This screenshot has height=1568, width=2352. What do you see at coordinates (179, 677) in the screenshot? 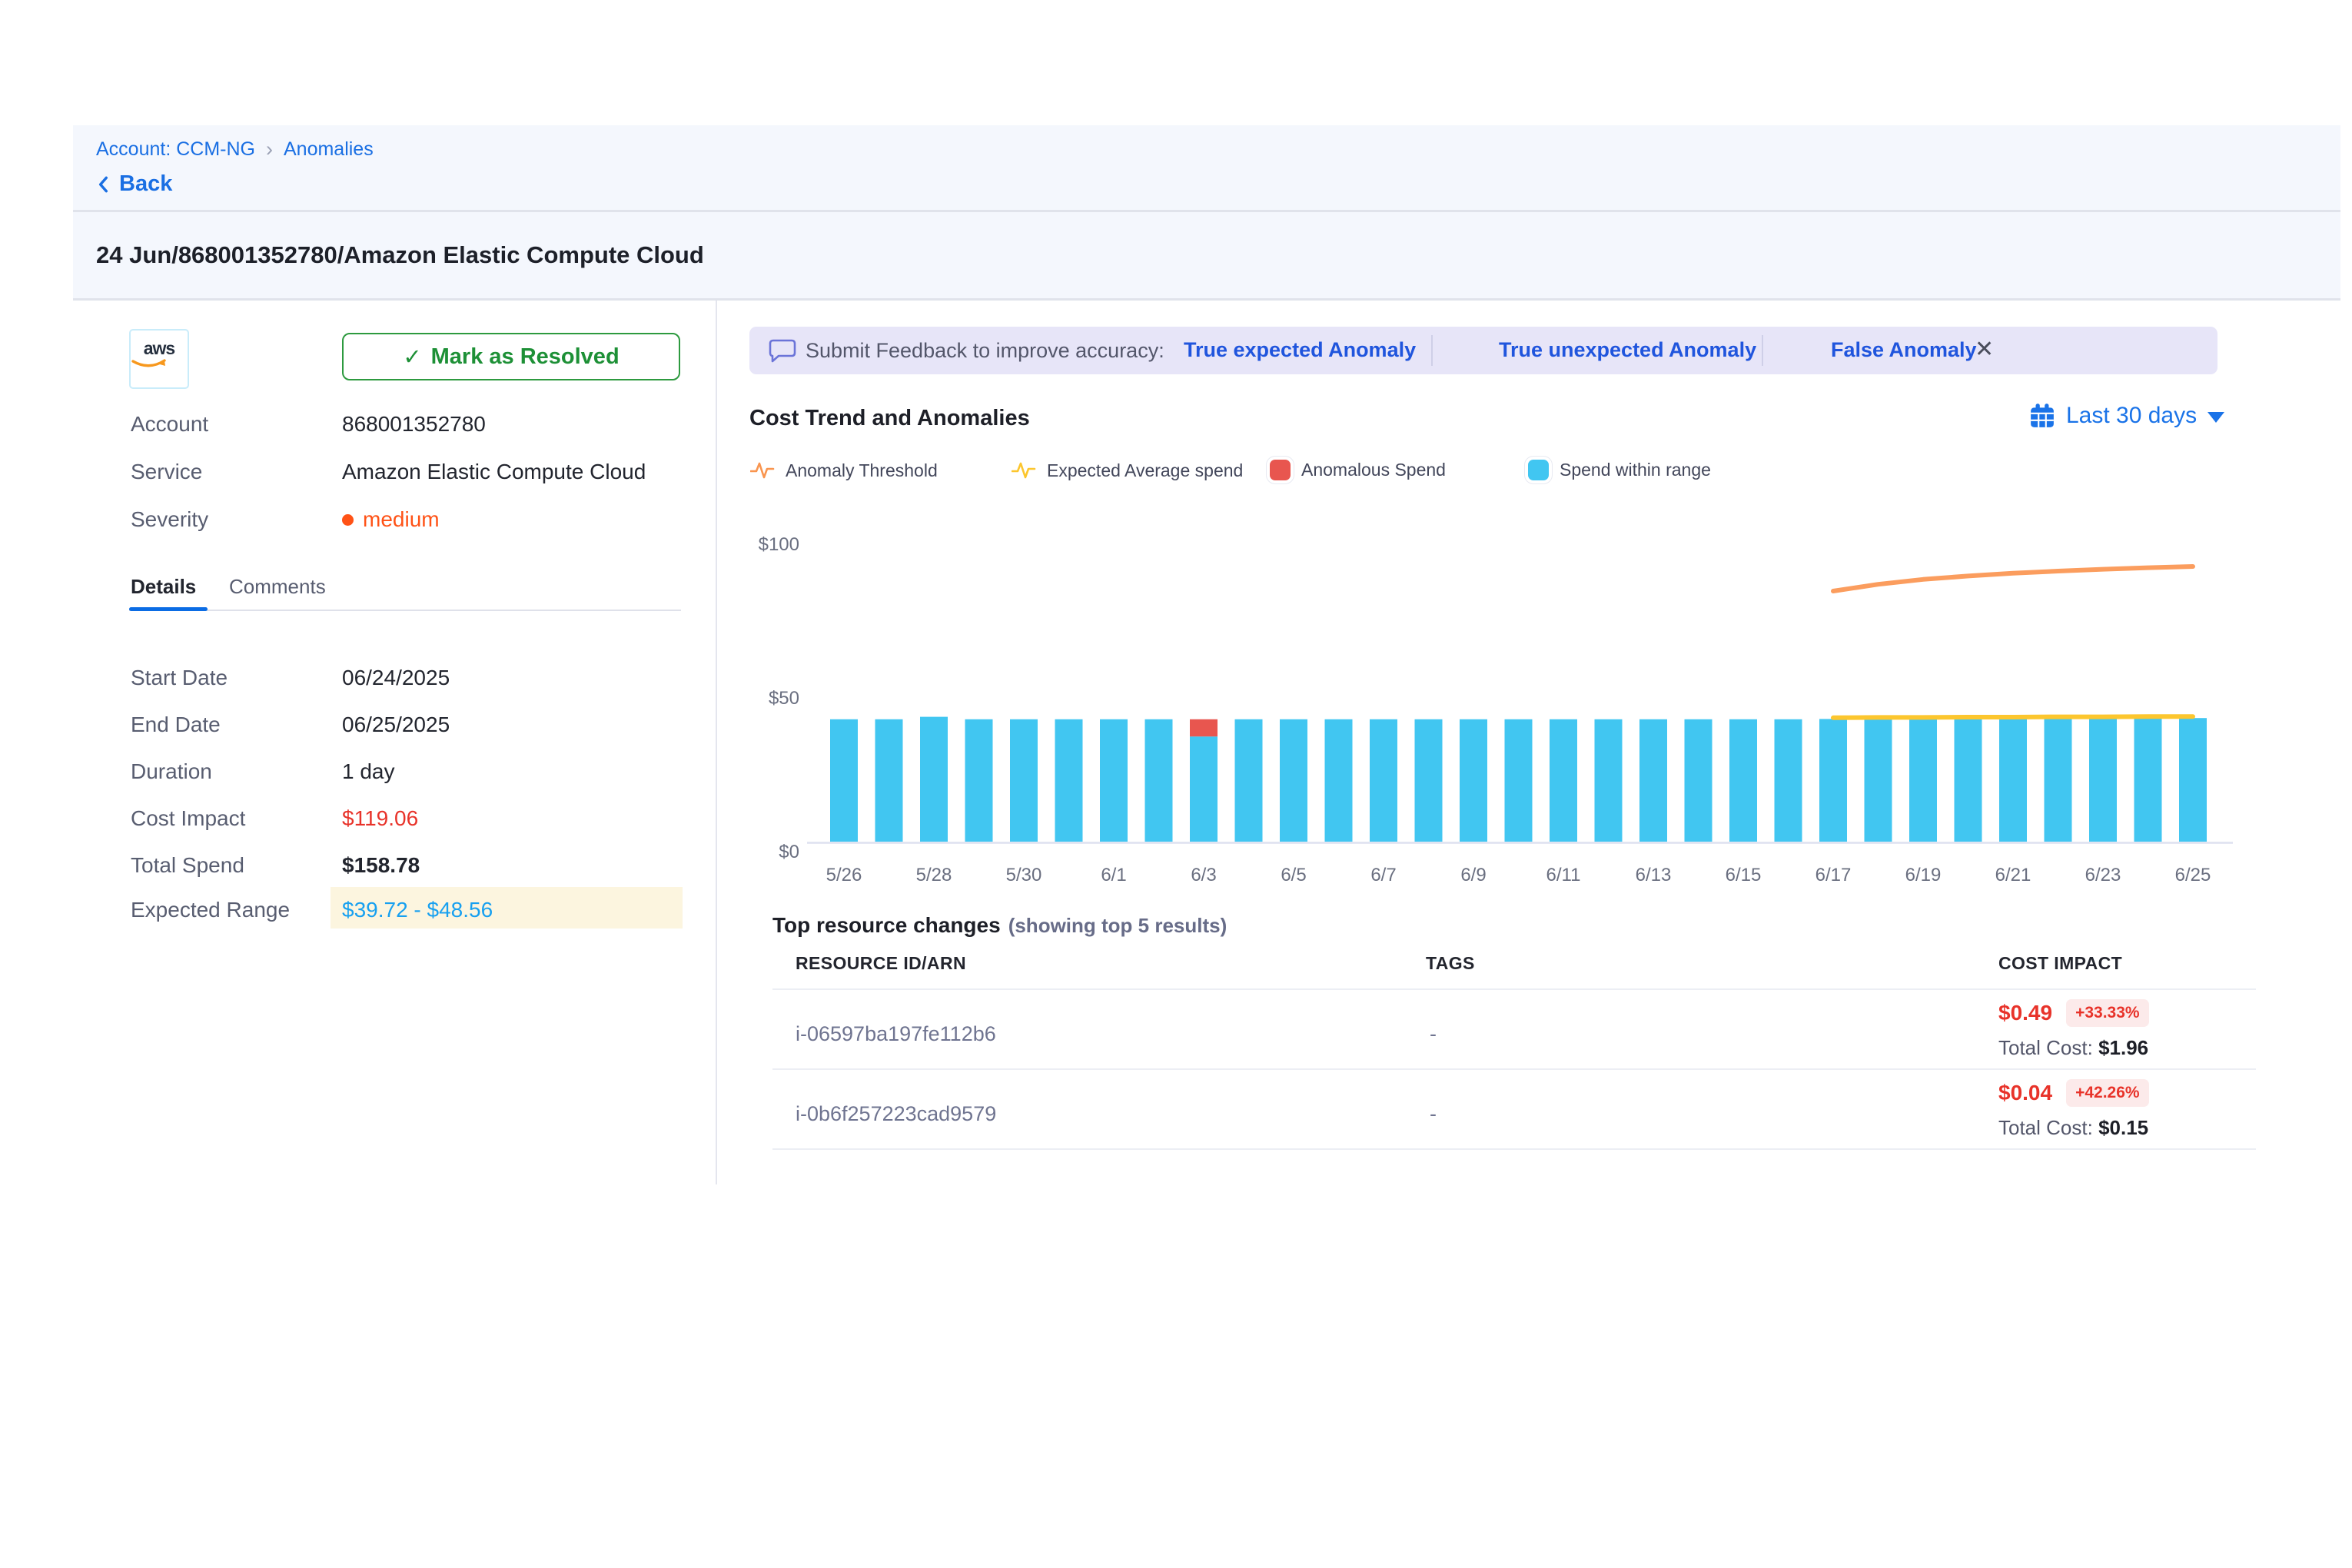
I see `start-date-label: Start Date` at bounding box center [179, 677].